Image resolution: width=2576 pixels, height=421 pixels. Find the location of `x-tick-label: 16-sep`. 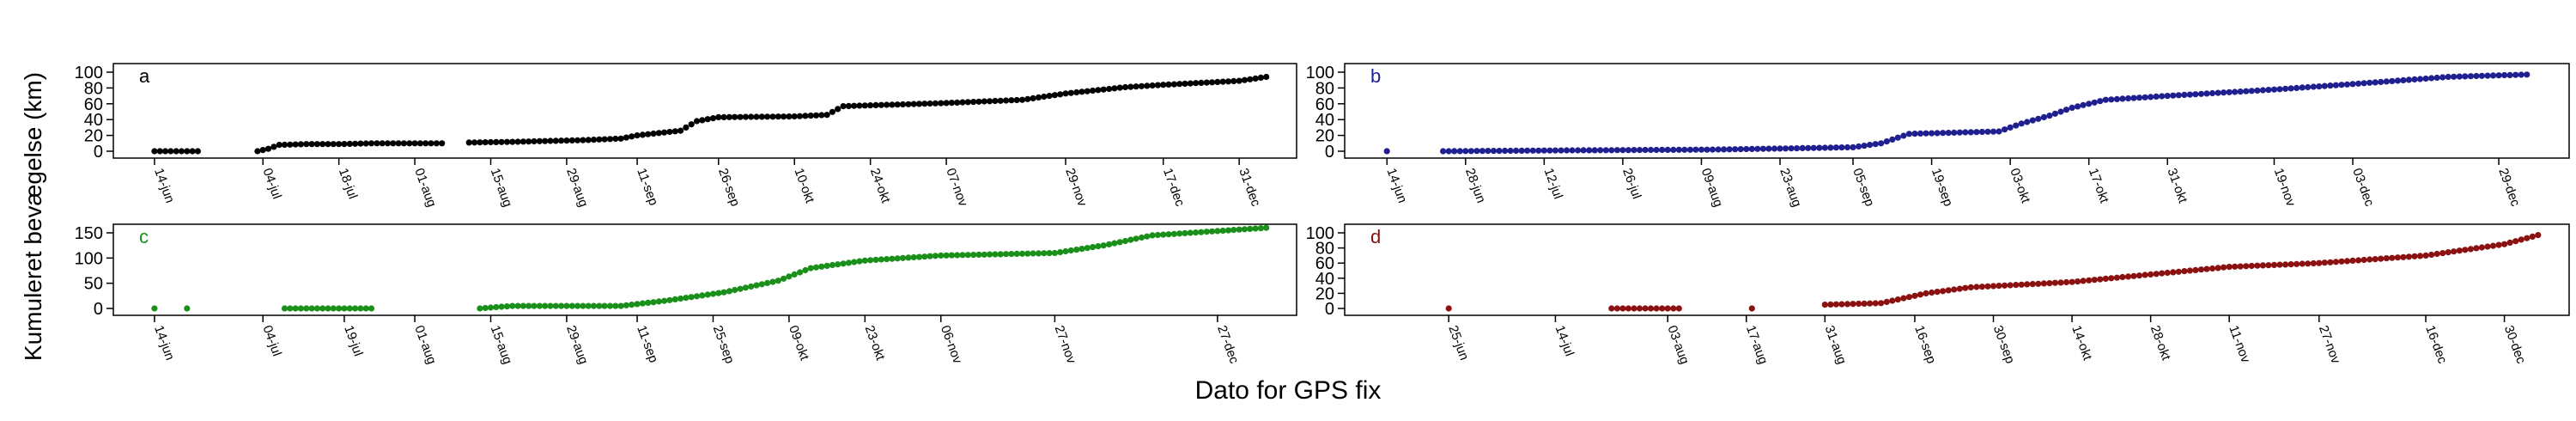

x-tick-label: 16-sep is located at coordinates (1925, 345).